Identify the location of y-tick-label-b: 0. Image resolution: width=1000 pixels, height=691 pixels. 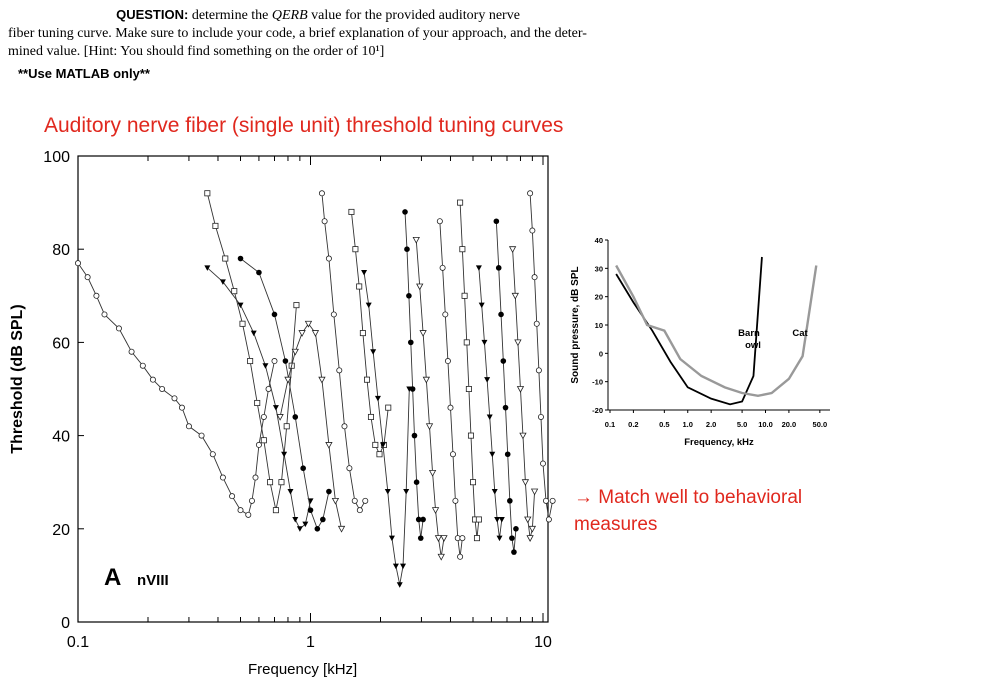
(601, 353).